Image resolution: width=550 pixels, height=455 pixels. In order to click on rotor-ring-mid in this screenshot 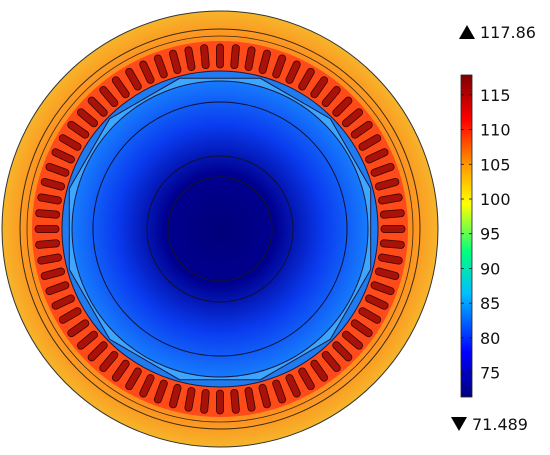, I will do `click(220, 229)`.